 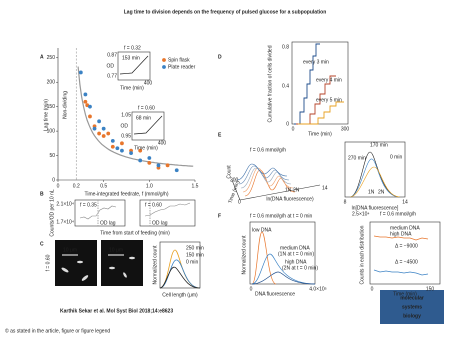 I want to click on y-tick-label: 100, so click(x=51, y=131).